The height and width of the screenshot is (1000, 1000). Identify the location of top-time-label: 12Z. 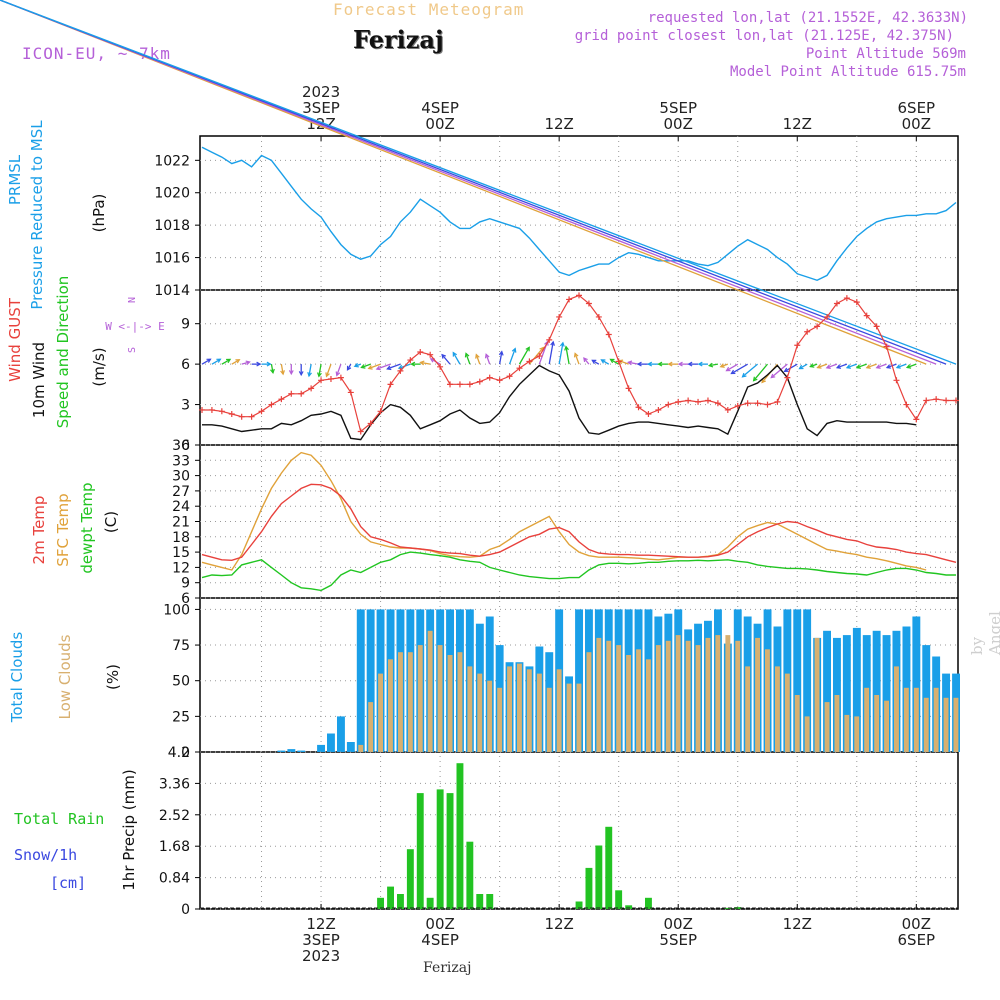
(797, 124).